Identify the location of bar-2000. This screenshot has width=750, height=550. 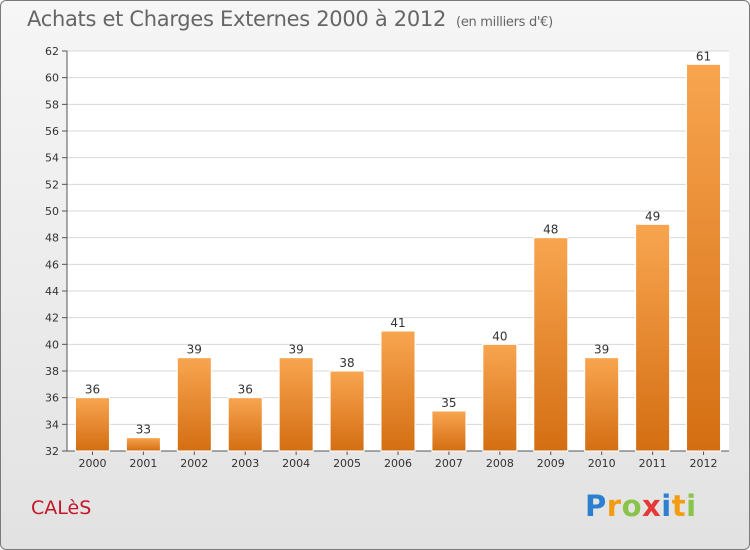
(92, 424).